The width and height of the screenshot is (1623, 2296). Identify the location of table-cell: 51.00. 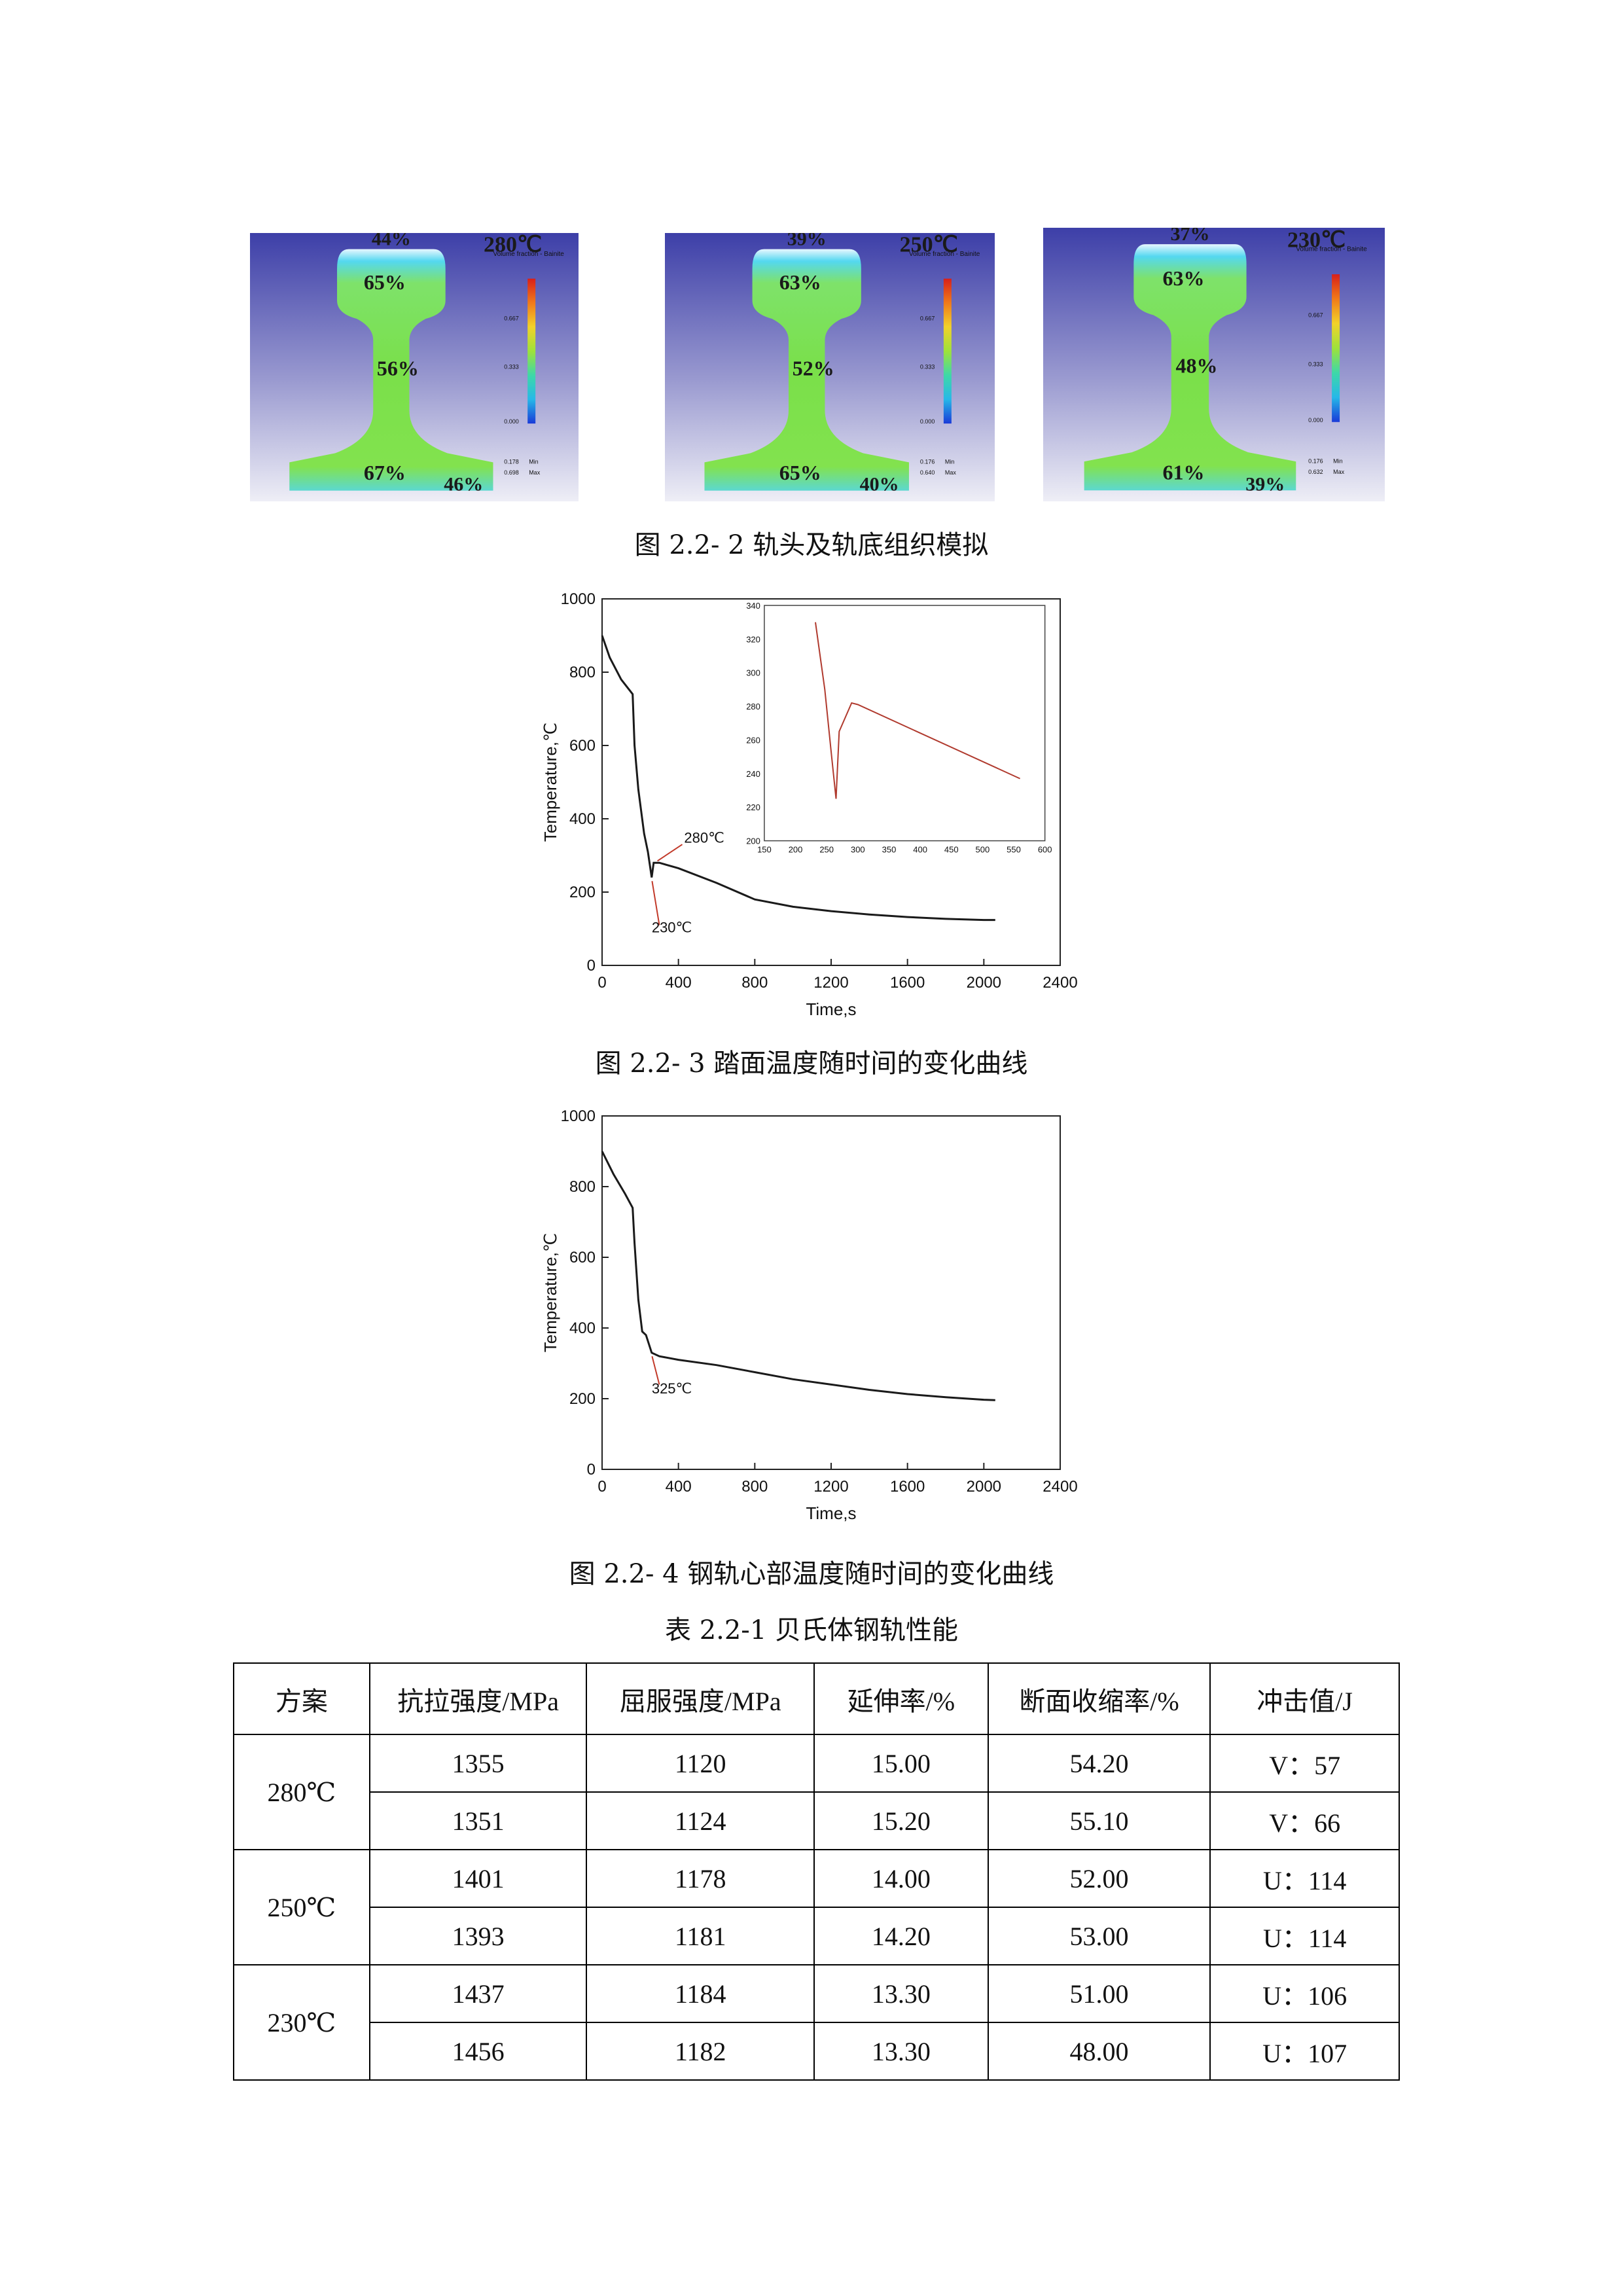
(1099, 1994).